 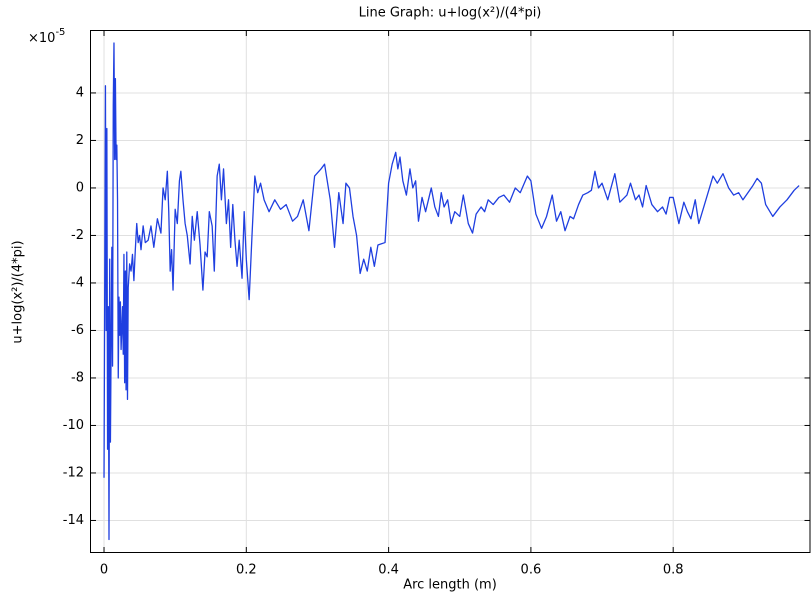 What do you see at coordinates (104, 570) in the screenshot?
I see `x-tick-label: 0` at bounding box center [104, 570].